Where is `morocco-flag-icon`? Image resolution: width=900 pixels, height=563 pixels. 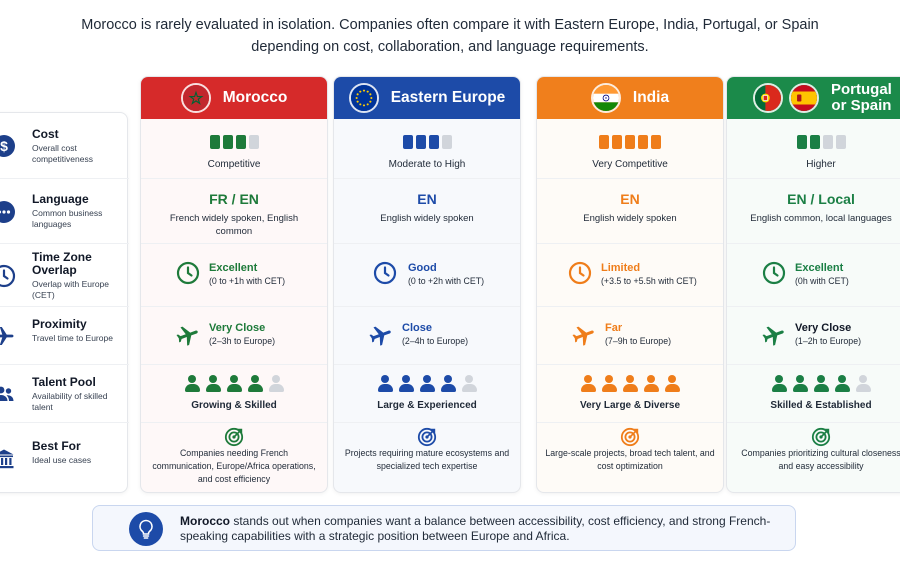
morocco-flag-icon is located at coordinates (195, 98).